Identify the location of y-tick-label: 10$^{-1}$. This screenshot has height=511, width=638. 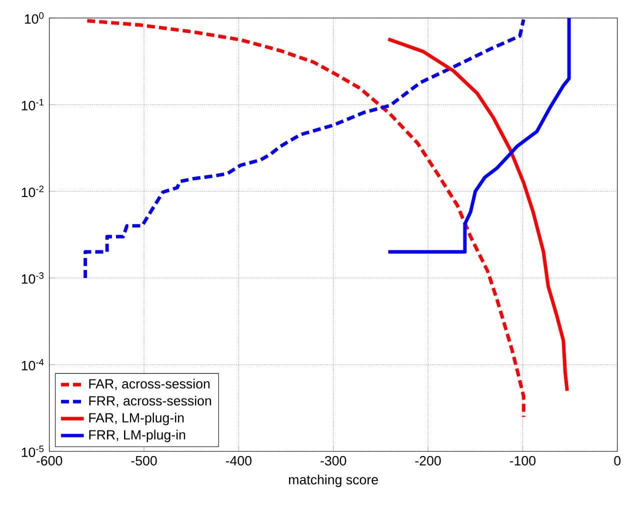
(33, 104).